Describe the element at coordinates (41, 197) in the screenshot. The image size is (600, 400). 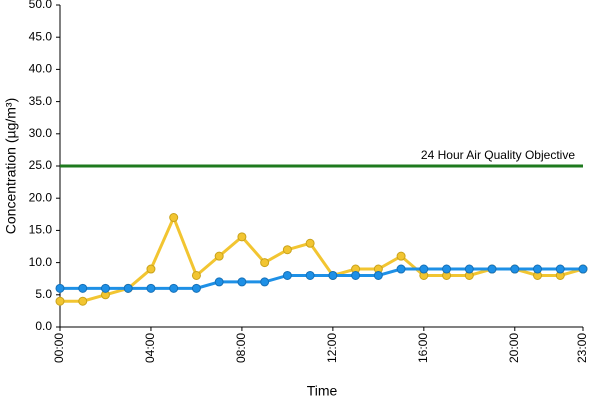
I see `y-tick-label: 20.0` at that location.